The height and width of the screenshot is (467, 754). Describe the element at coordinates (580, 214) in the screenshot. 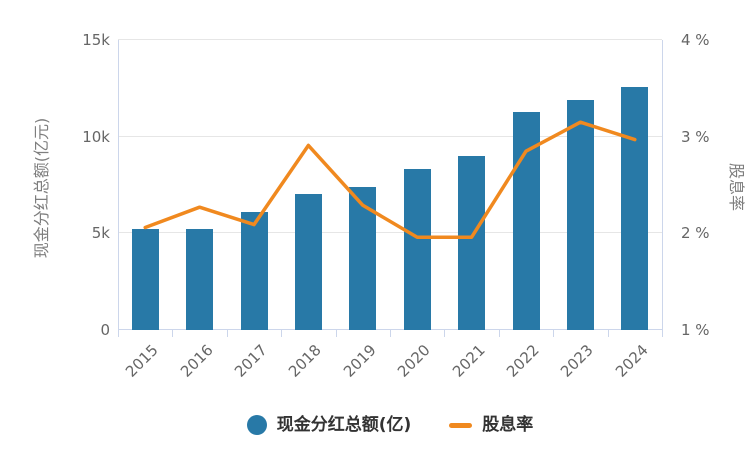

I see `bar-2023` at that location.